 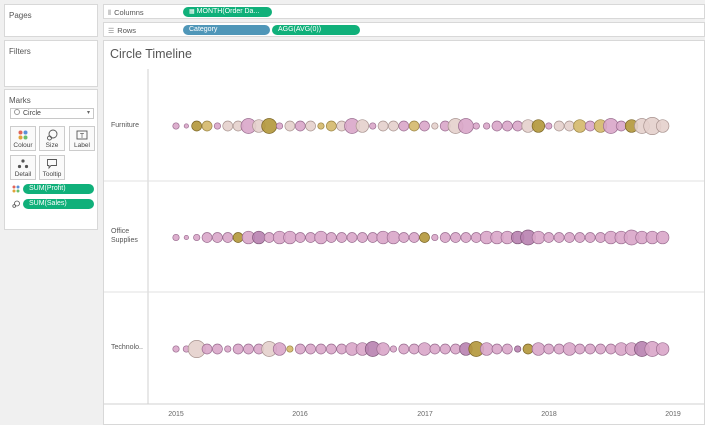 I want to click on marks-title: Marks, so click(x=20, y=100).